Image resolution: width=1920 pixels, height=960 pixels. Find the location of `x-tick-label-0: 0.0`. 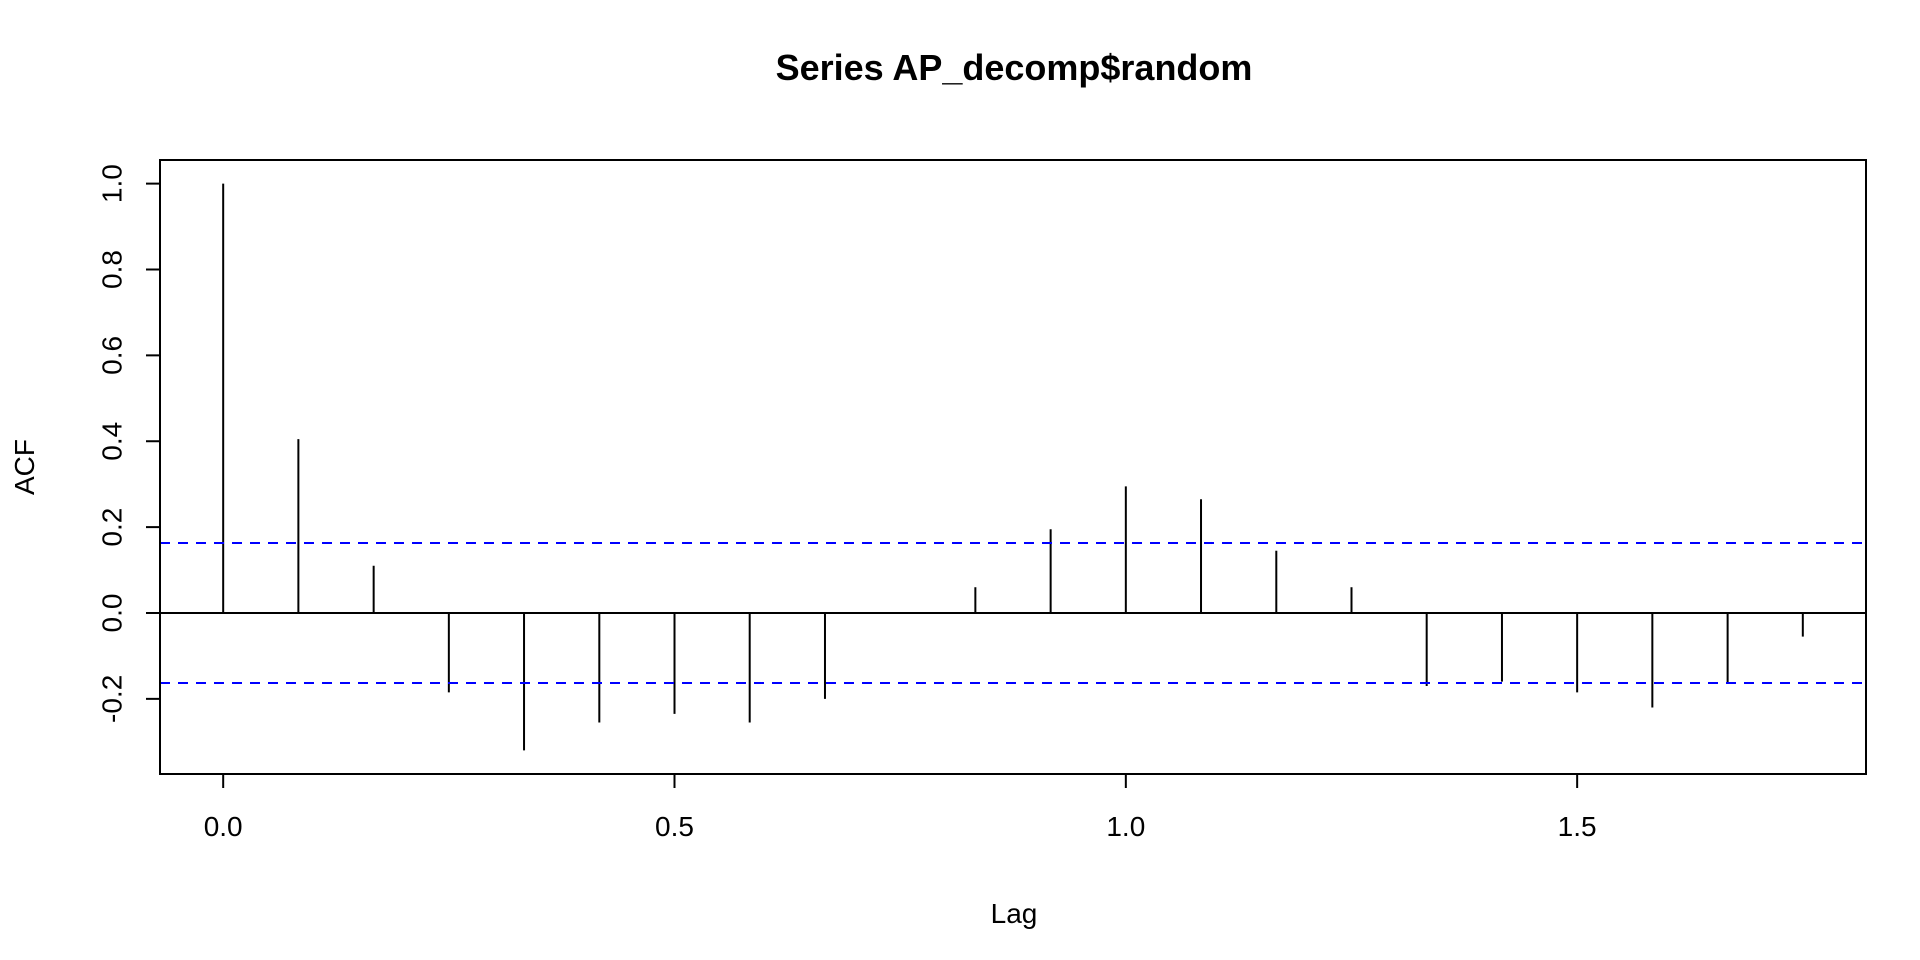

x-tick-label-0: 0.0 is located at coordinates (223, 826).